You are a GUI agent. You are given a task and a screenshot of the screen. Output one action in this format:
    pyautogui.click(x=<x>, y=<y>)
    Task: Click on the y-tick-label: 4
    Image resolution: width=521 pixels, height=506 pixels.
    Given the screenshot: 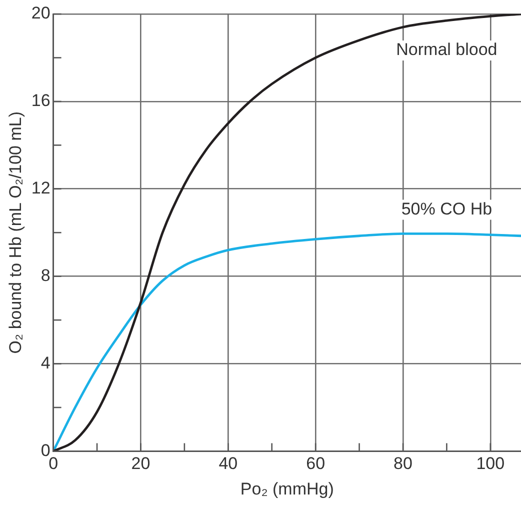 What is the action you would take?
    pyautogui.click(x=45, y=362)
    